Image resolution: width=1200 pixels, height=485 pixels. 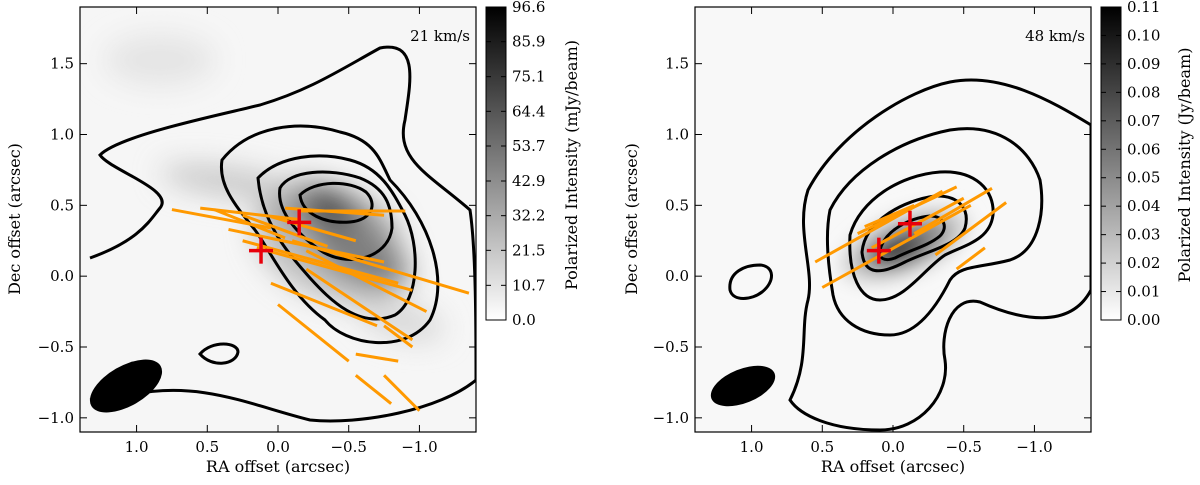 What do you see at coordinates (528, 77) in the screenshot?
I see `colorbar-tick-label: 75.1` at bounding box center [528, 77].